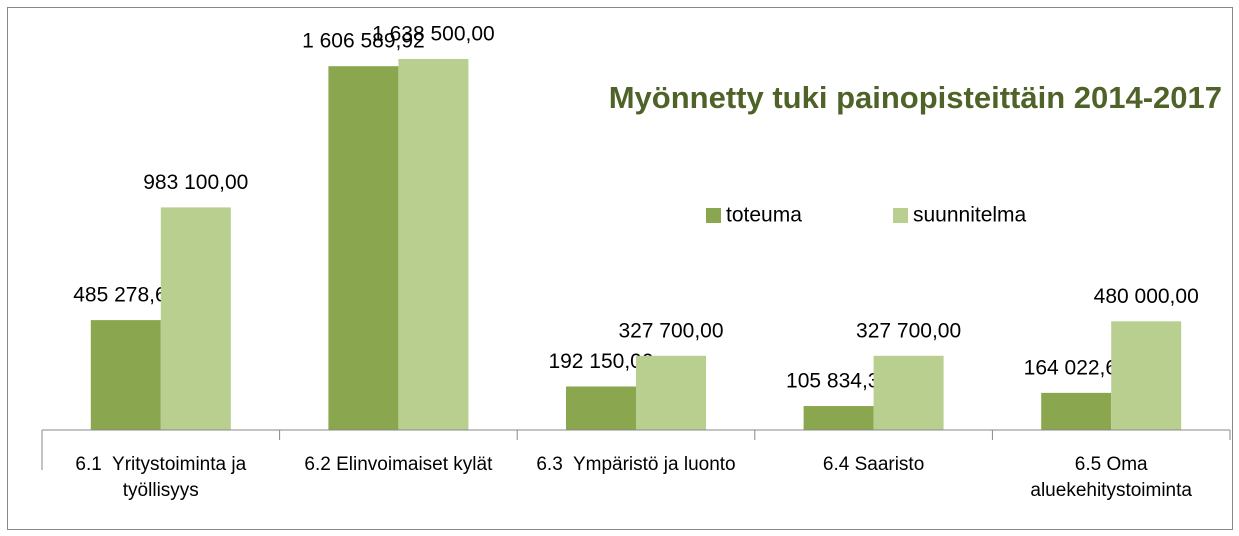 The width and height of the screenshot is (1239, 536). Describe the element at coordinates (1076, 367) in the screenshot. I see `value-label: 164 022,61` at that location.